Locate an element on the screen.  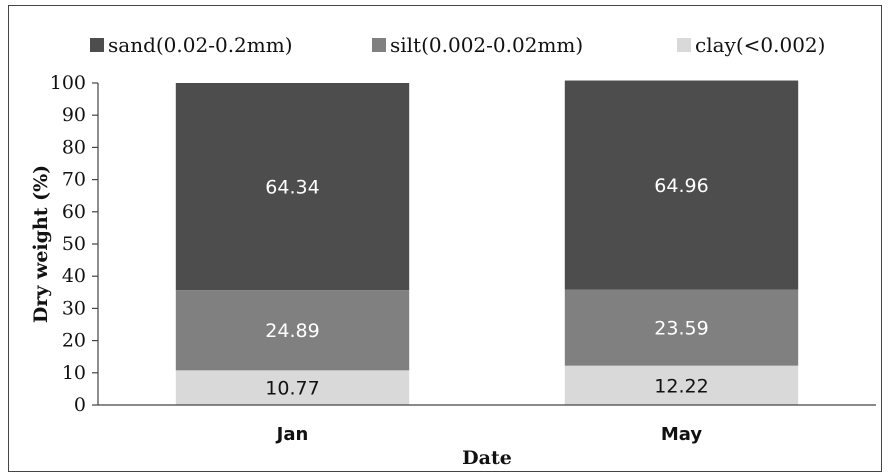
data-label: 12.22 is located at coordinates (681, 386).